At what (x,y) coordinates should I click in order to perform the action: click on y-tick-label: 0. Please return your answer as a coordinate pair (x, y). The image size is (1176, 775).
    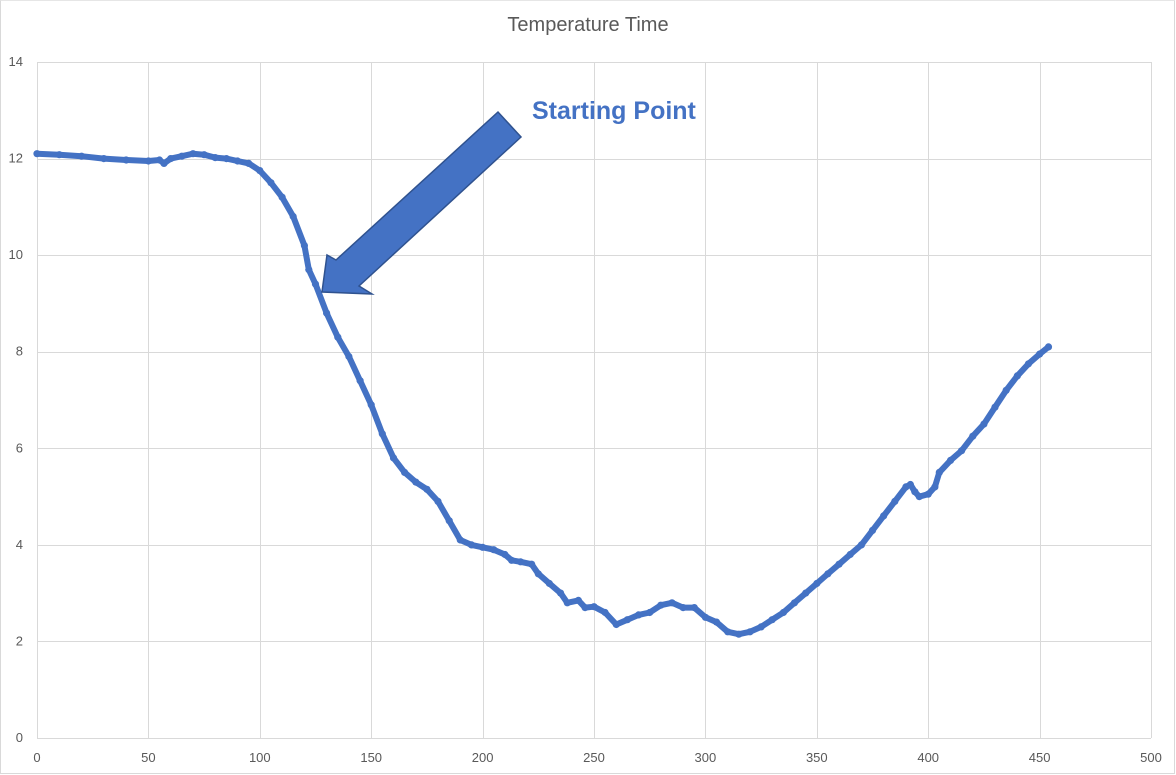
    Looking at the image, I should click on (19, 737).